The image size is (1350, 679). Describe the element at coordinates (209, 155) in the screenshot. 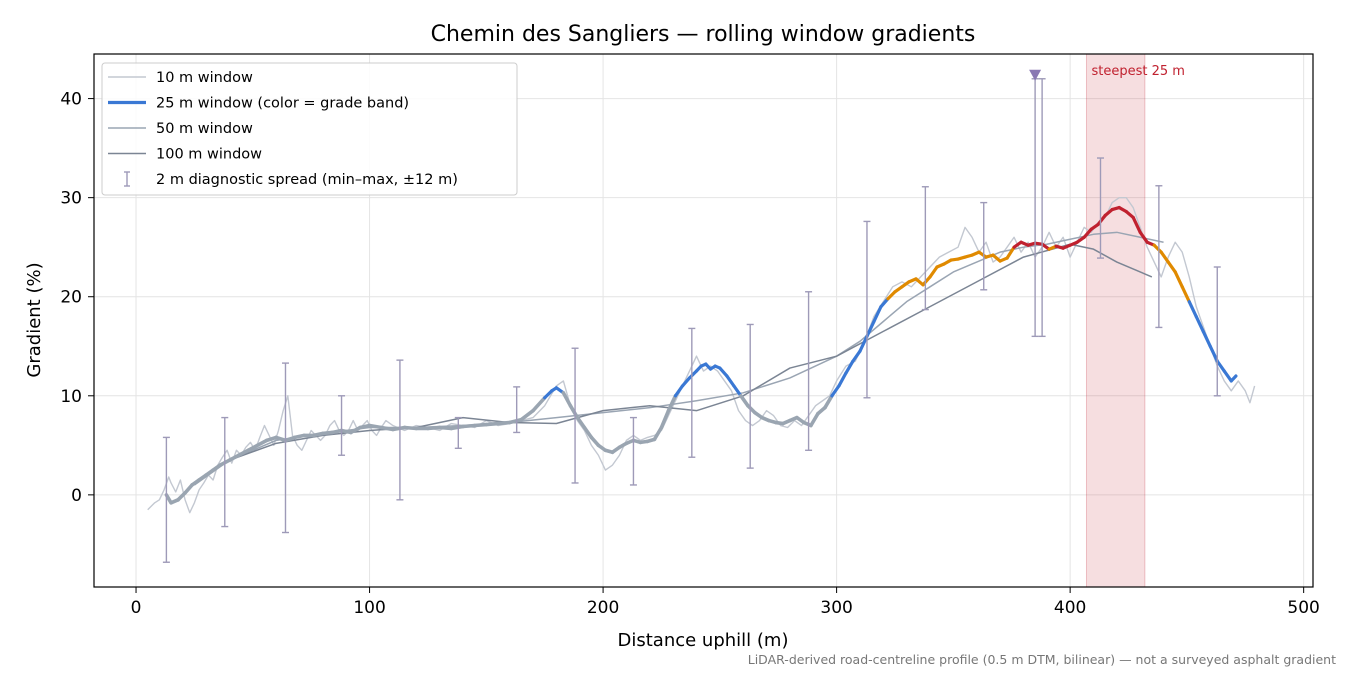

I see `legend-label: 100 m window` at that location.